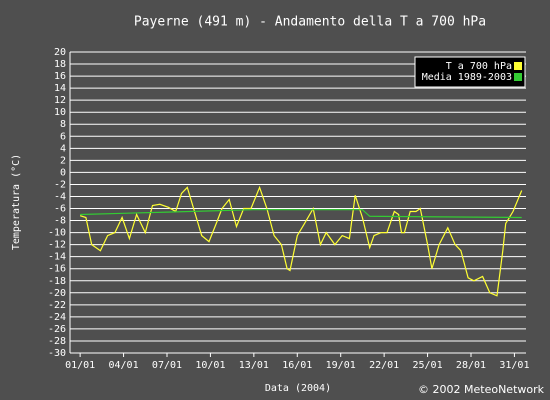  I want to click on data-line, so click(301, 214).